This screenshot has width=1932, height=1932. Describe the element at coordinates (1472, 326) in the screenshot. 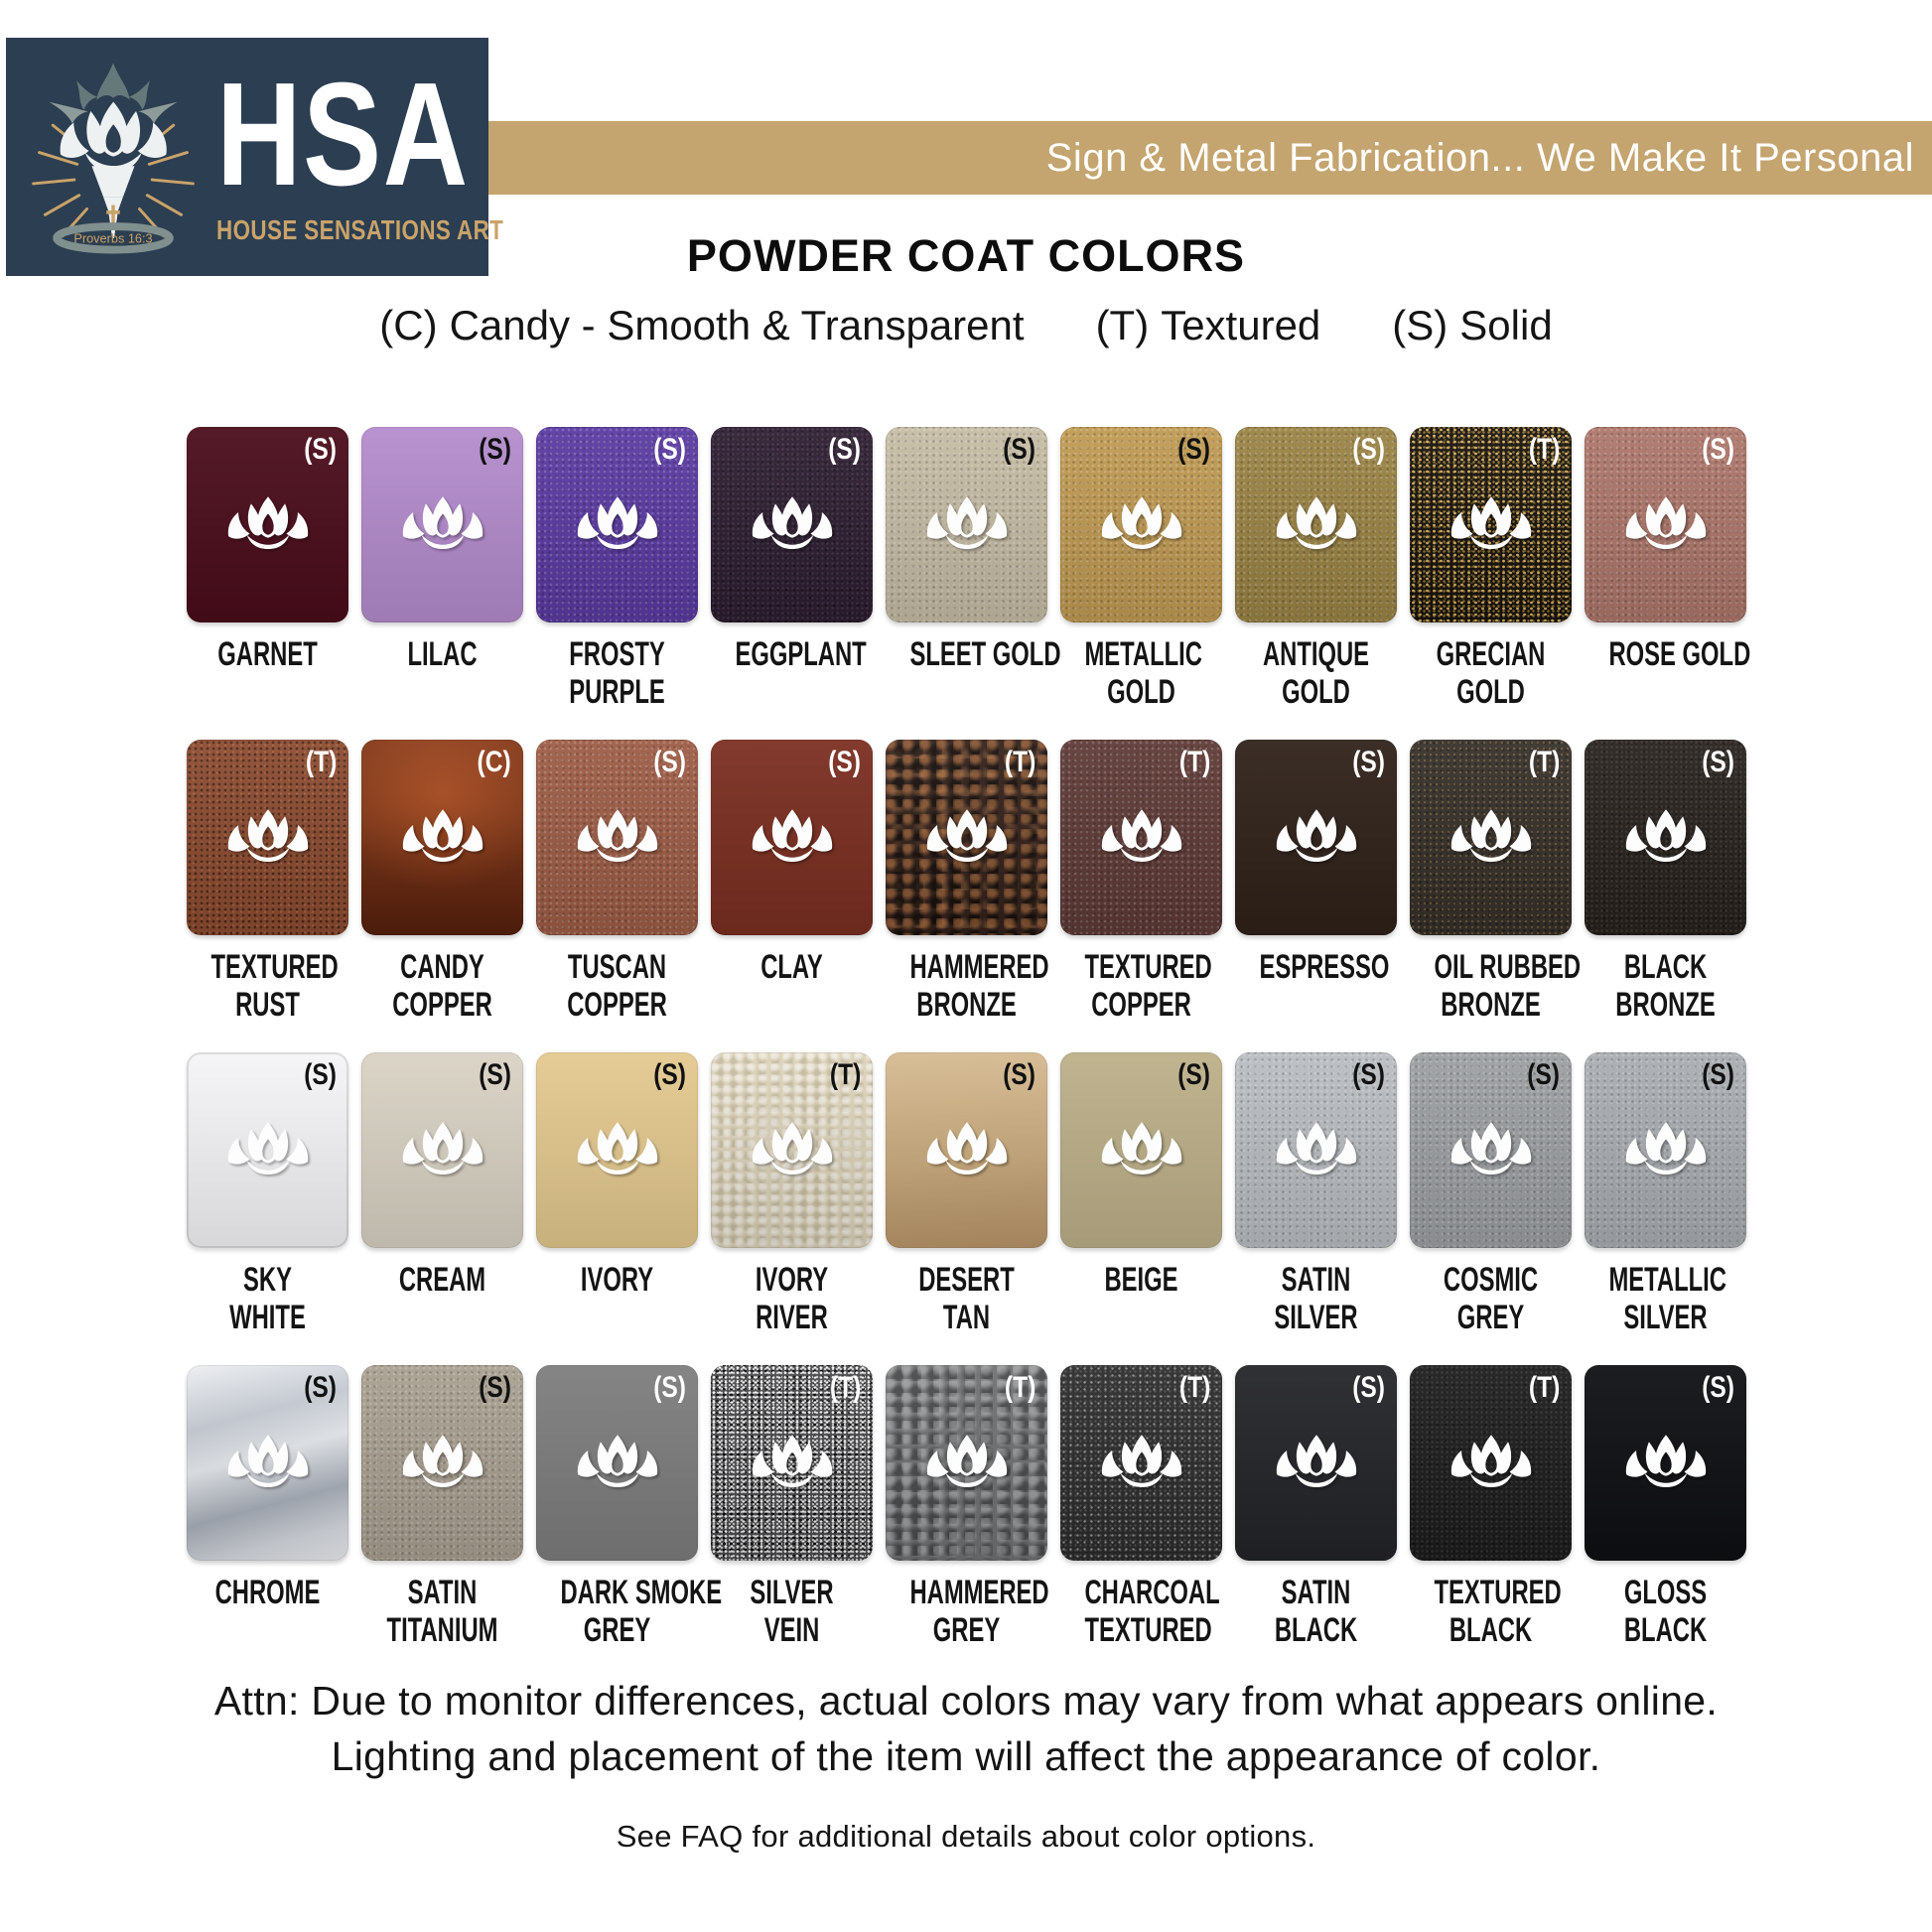

I see `legend-item-solid: (S) Solid` at that location.